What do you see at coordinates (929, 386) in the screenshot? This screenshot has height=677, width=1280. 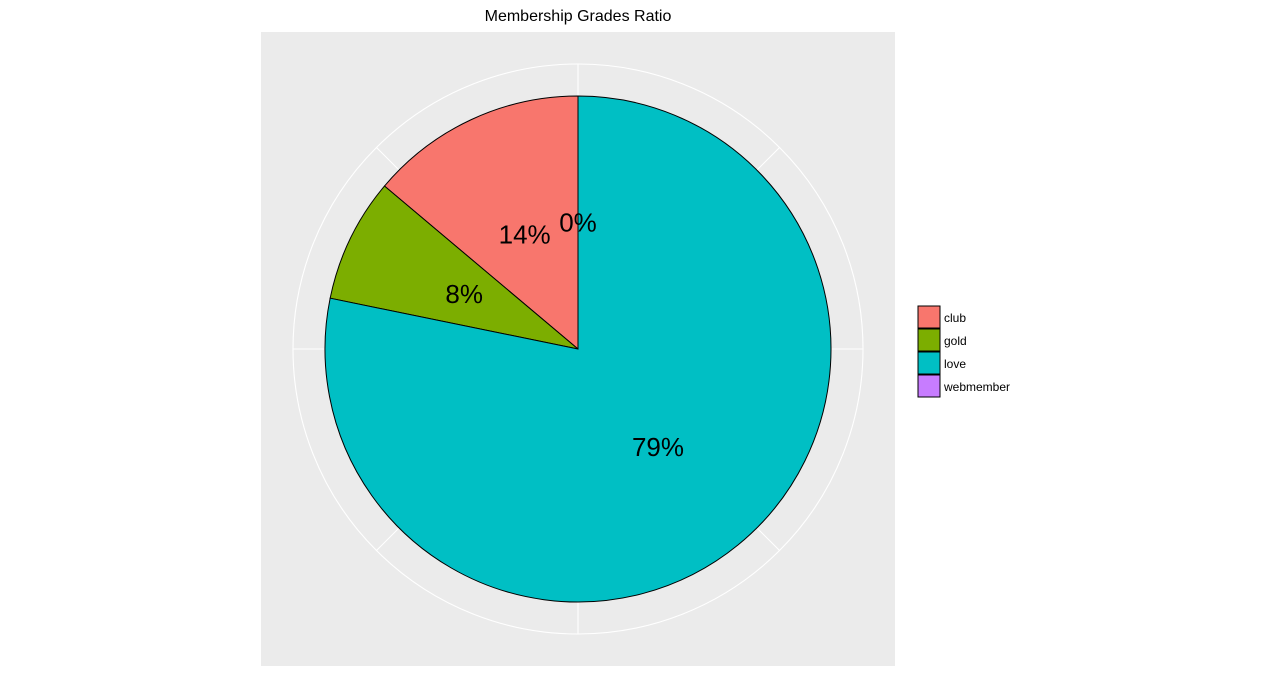 I see `legend-key-webmember` at bounding box center [929, 386].